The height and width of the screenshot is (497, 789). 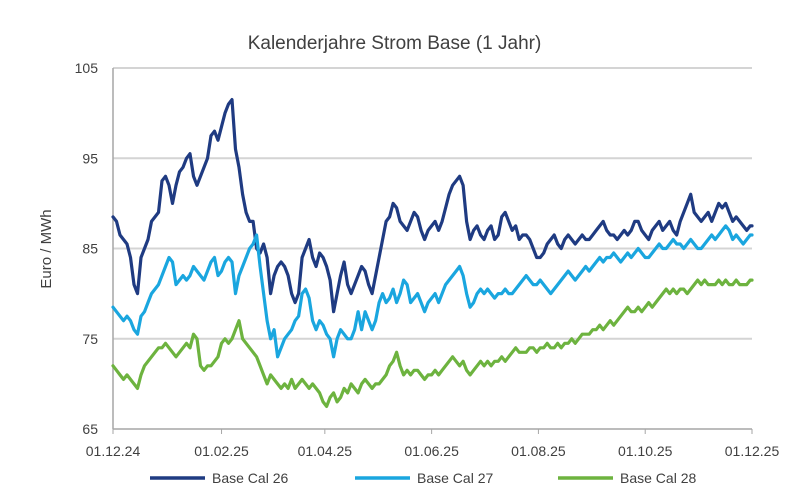 I want to click on y-tick-label: 105, so click(x=87, y=68).